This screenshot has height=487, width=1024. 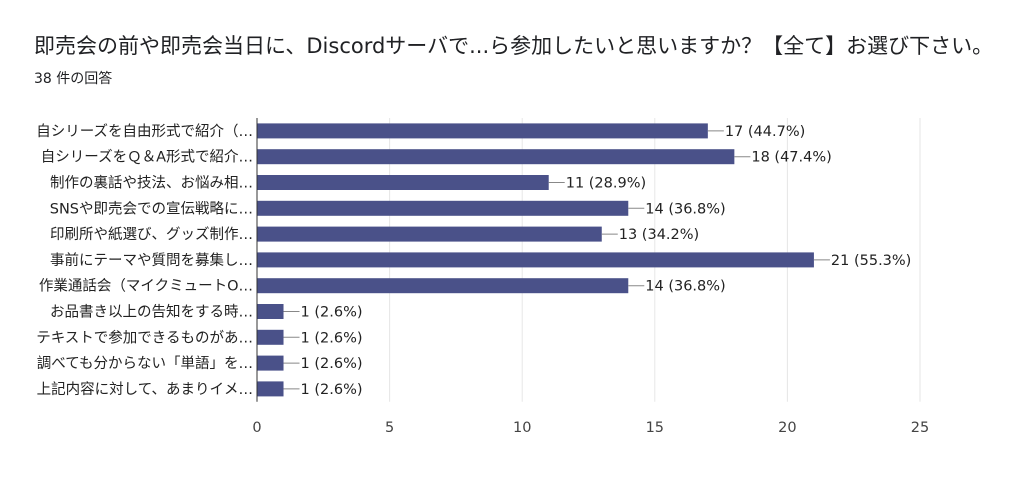 What do you see at coordinates (606, 184) in the screenshot?
I see `value-label: 11 (28.9%)` at bounding box center [606, 184].